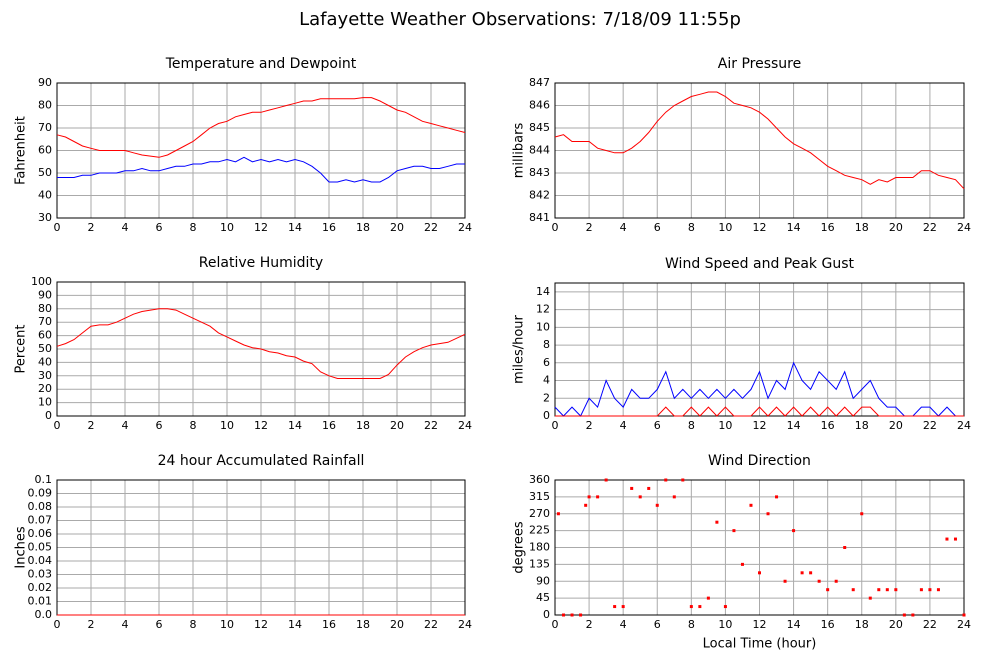 The width and height of the screenshot is (999, 659). Describe the element at coordinates (539, 547) in the screenshot. I see `y-tick-label: 180` at that location.